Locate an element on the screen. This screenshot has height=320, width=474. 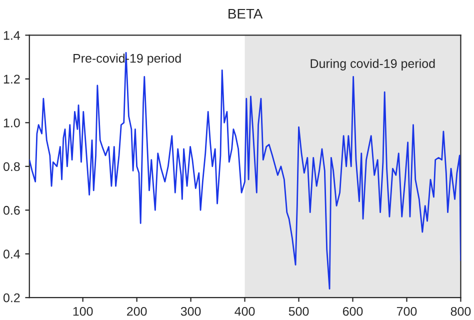
chart-title: BETA is located at coordinates (245, 13).